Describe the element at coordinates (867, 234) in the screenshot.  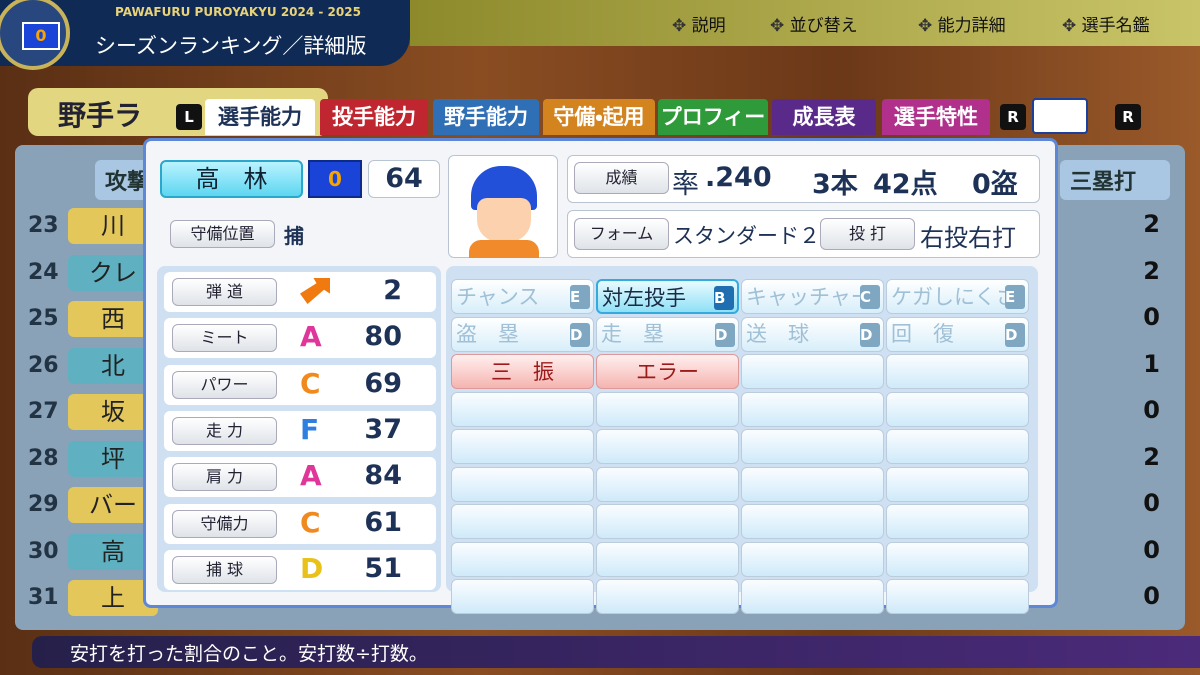
I see `hand-button: 投 打` at that location.